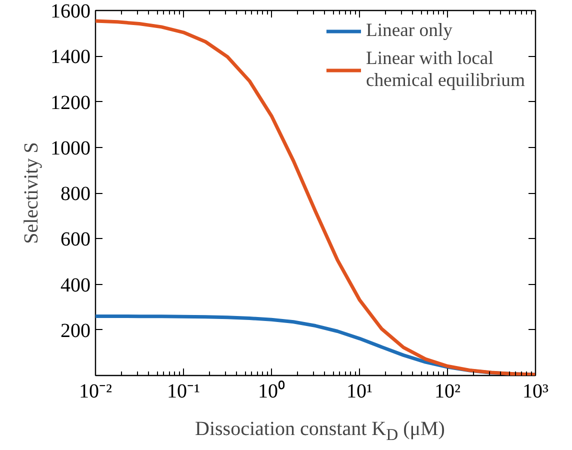 This screenshot has height=450, width=572. Describe the element at coordinates (70, 57) in the screenshot. I see `y-tick-label: 1400` at that location.